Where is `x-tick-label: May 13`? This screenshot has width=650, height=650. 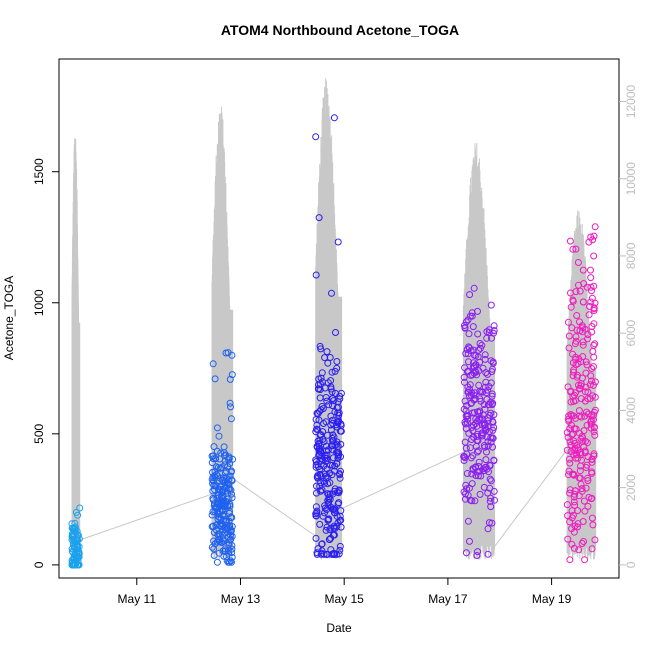 x-tick-label: May 13 is located at coordinates (241, 599).